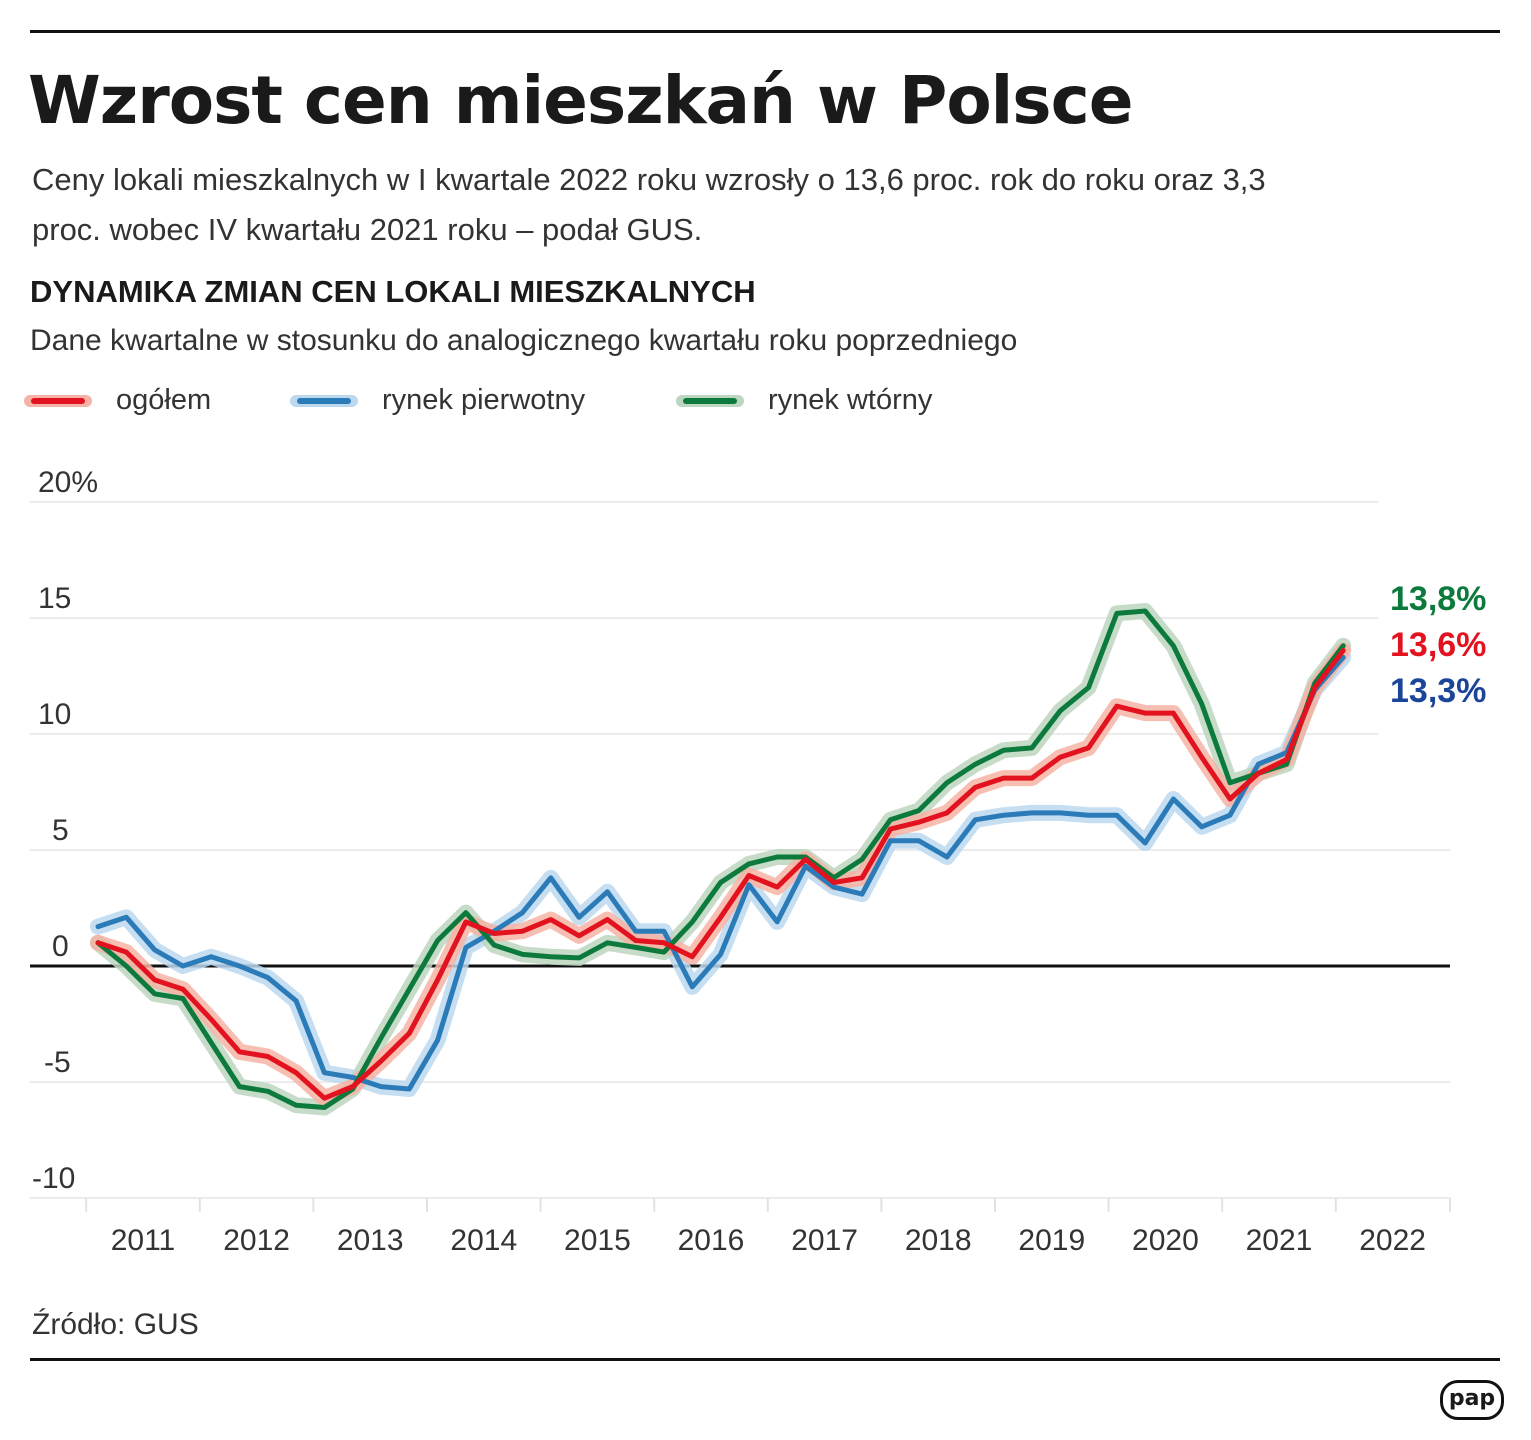 The image size is (1531, 1440). I want to click on y-tick-label: 0, so click(60, 946).